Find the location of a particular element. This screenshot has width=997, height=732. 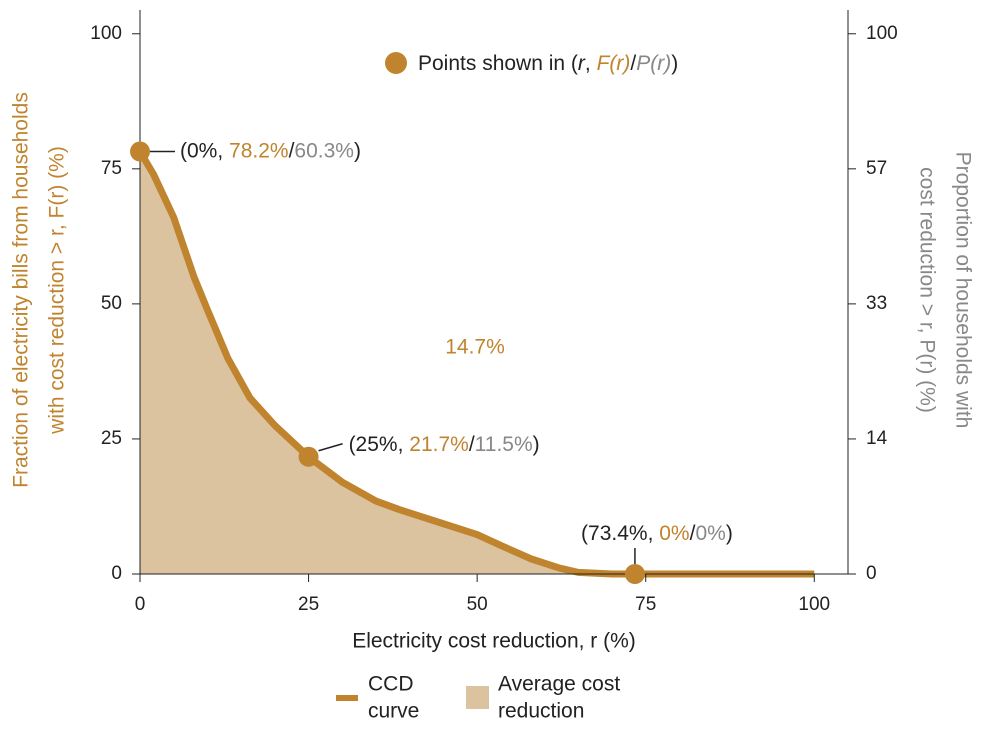

point-label-part: 60.3% is located at coordinates (324, 150).